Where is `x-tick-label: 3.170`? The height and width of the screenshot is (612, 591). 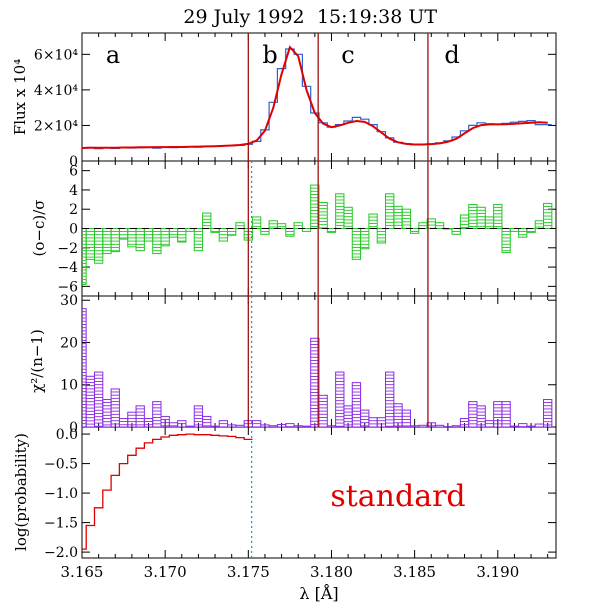
x-tick-label: 3.170 is located at coordinates (165, 572).